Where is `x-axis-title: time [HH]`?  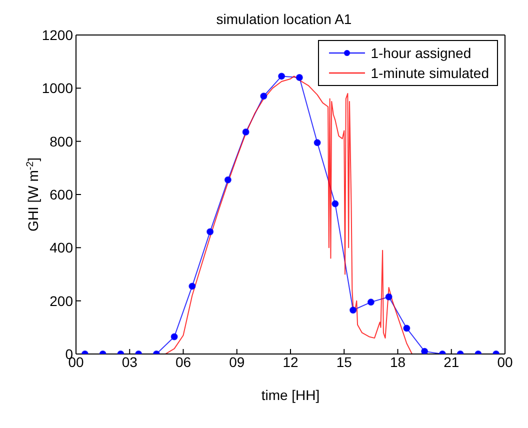 x-axis-title: time [HH] is located at coordinates (290, 395).